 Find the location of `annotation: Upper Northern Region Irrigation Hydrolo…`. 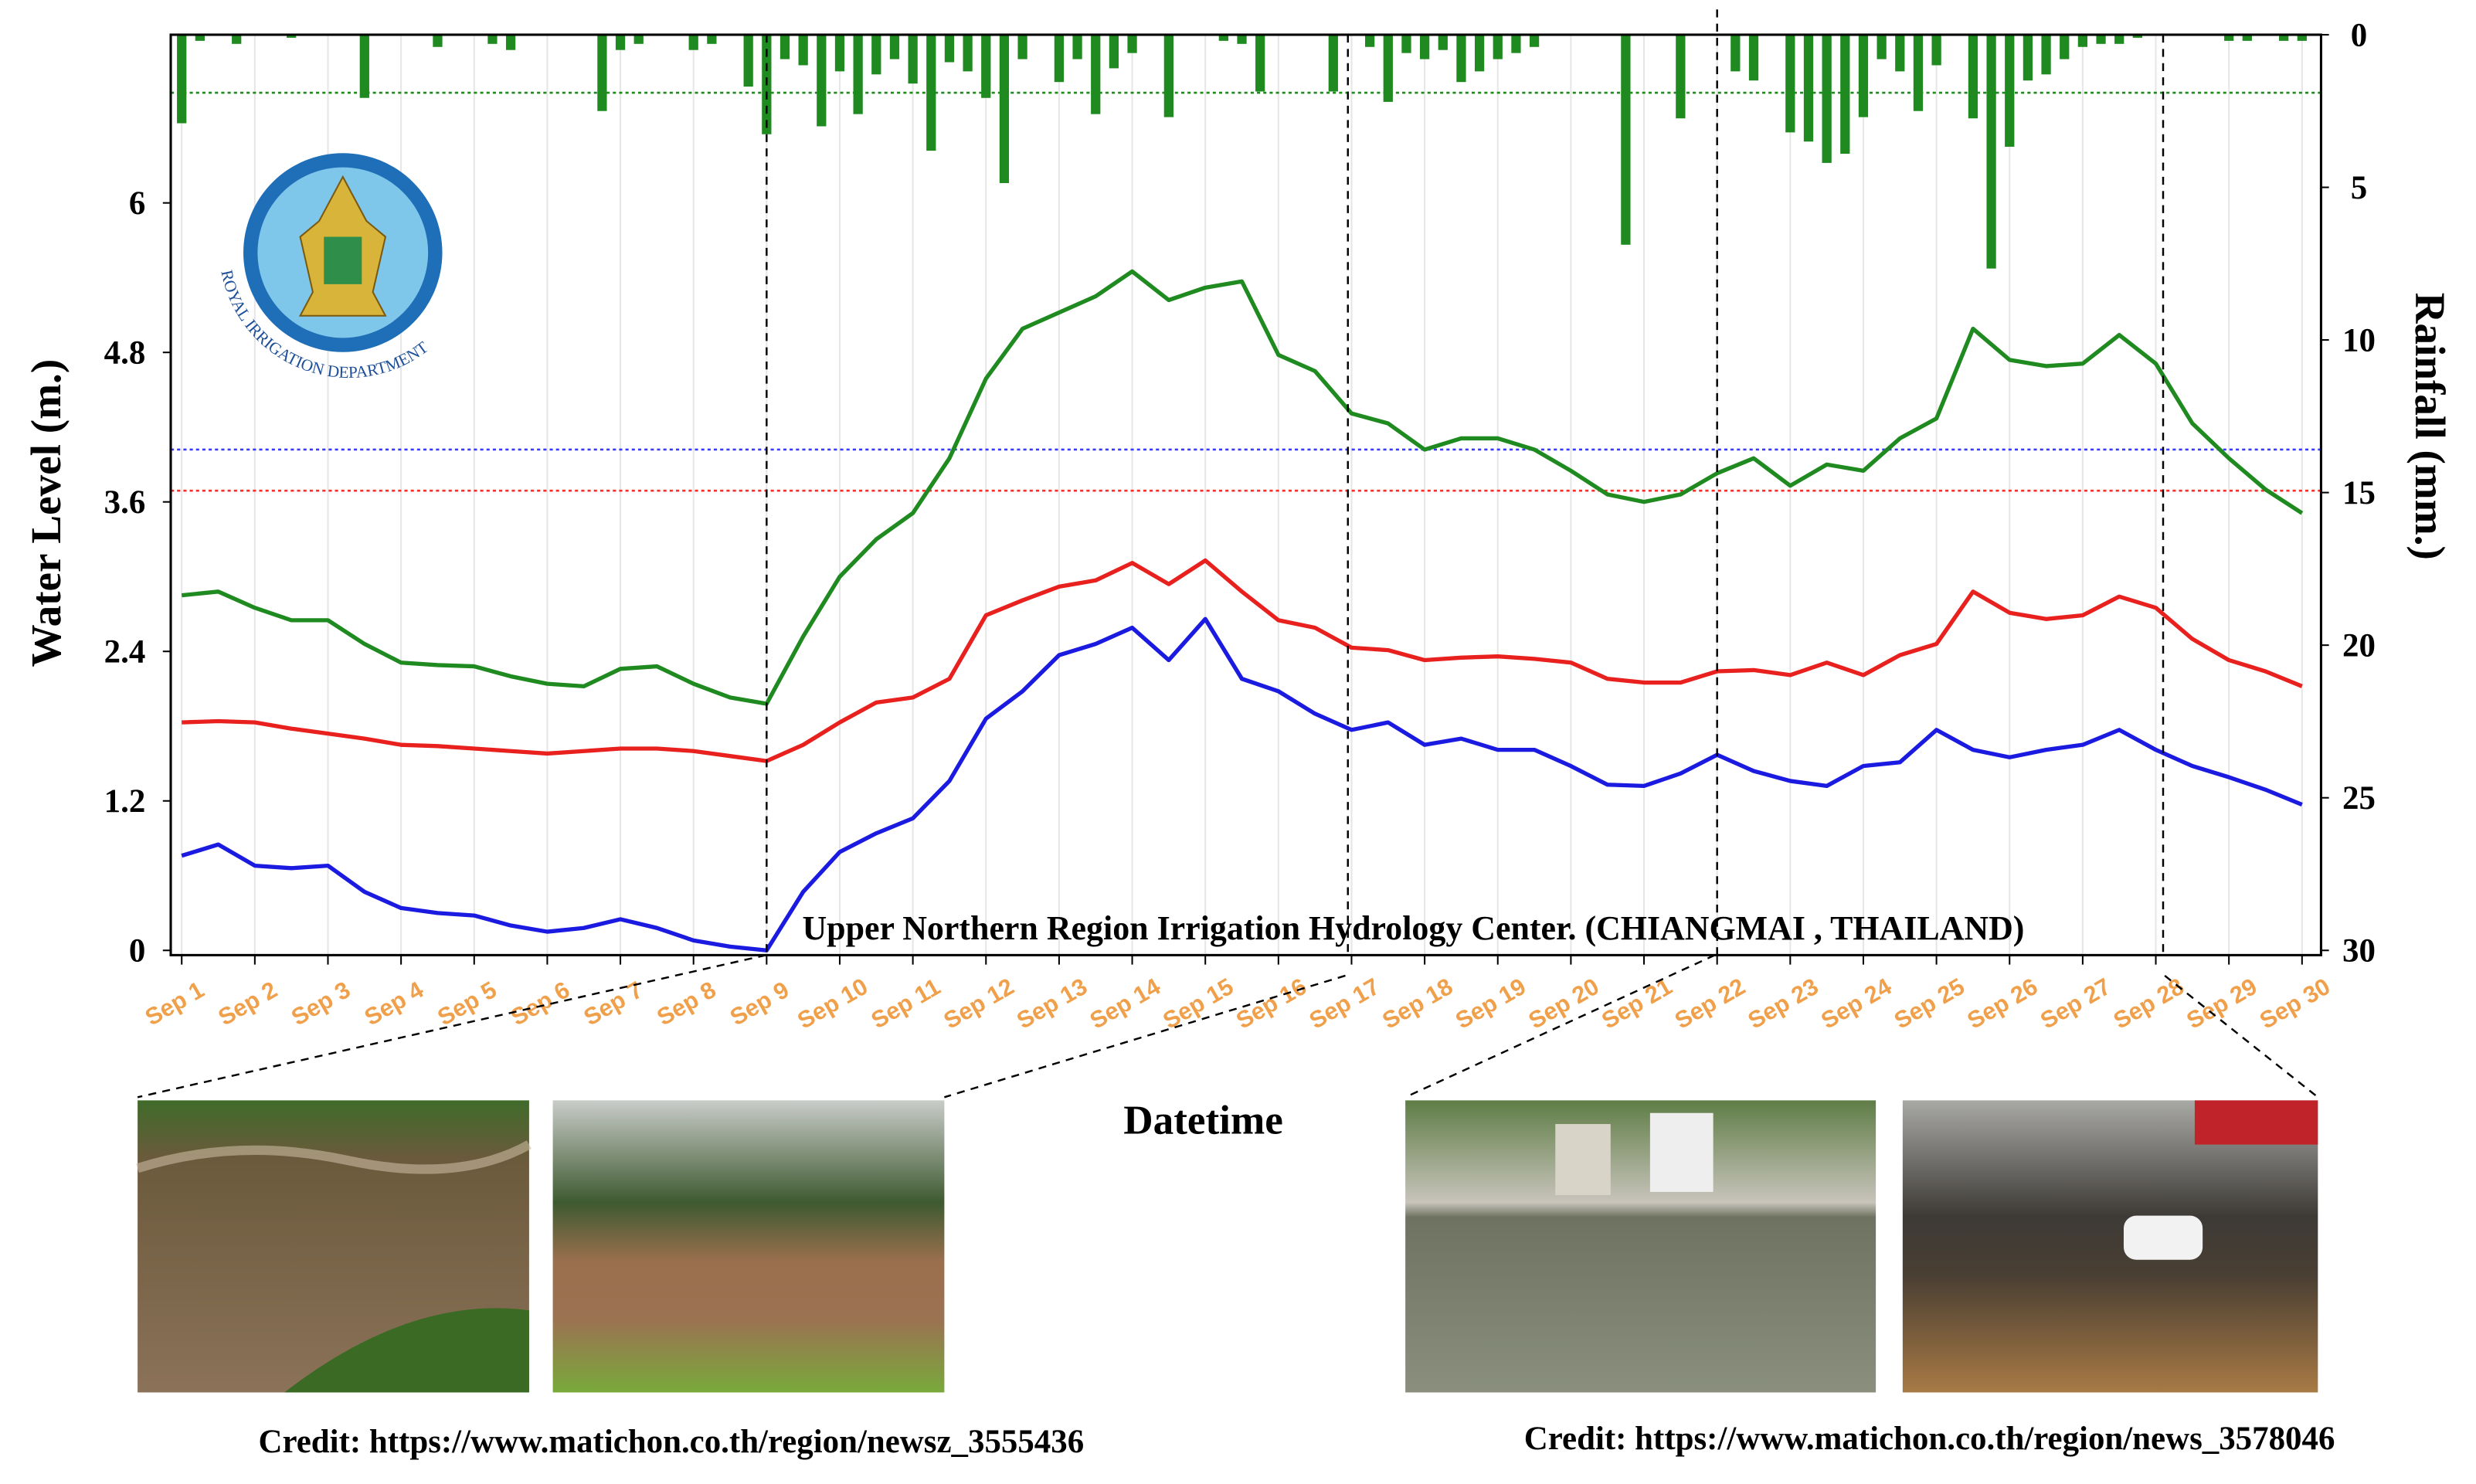

annotation: Upper Northern Region Irrigation Hydrolo… is located at coordinates (1413, 928).